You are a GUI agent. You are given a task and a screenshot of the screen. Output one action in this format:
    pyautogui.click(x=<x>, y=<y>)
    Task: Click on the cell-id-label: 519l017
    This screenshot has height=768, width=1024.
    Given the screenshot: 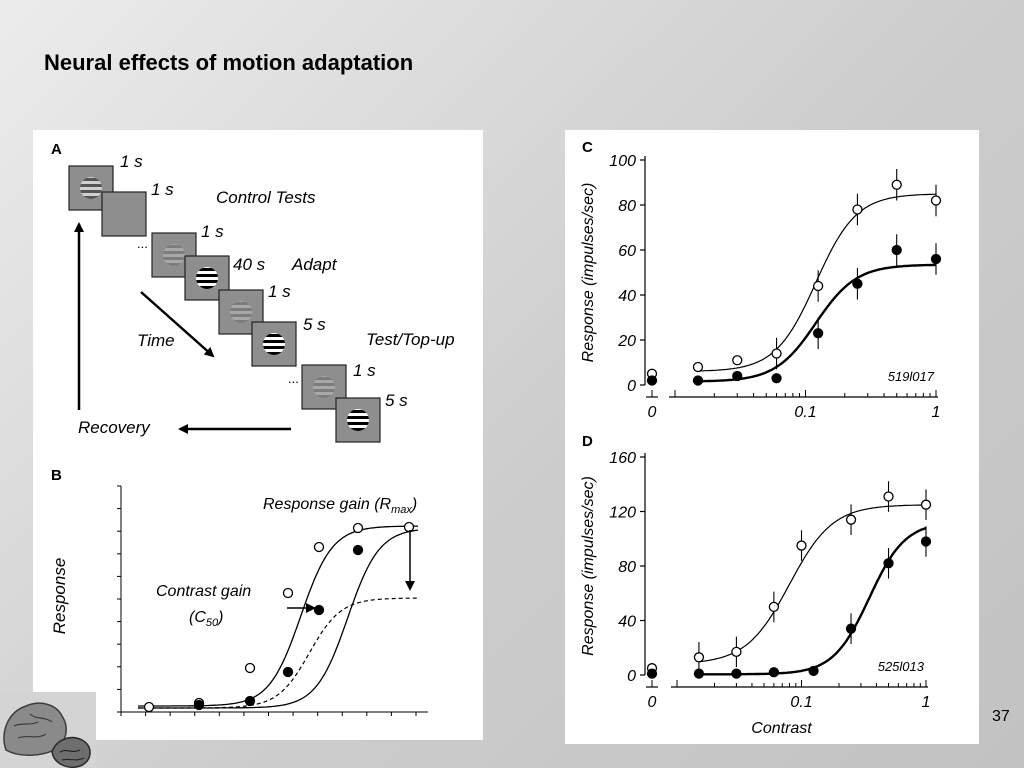 What is the action you would take?
    pyautogui.click(x=911, y=376)
    